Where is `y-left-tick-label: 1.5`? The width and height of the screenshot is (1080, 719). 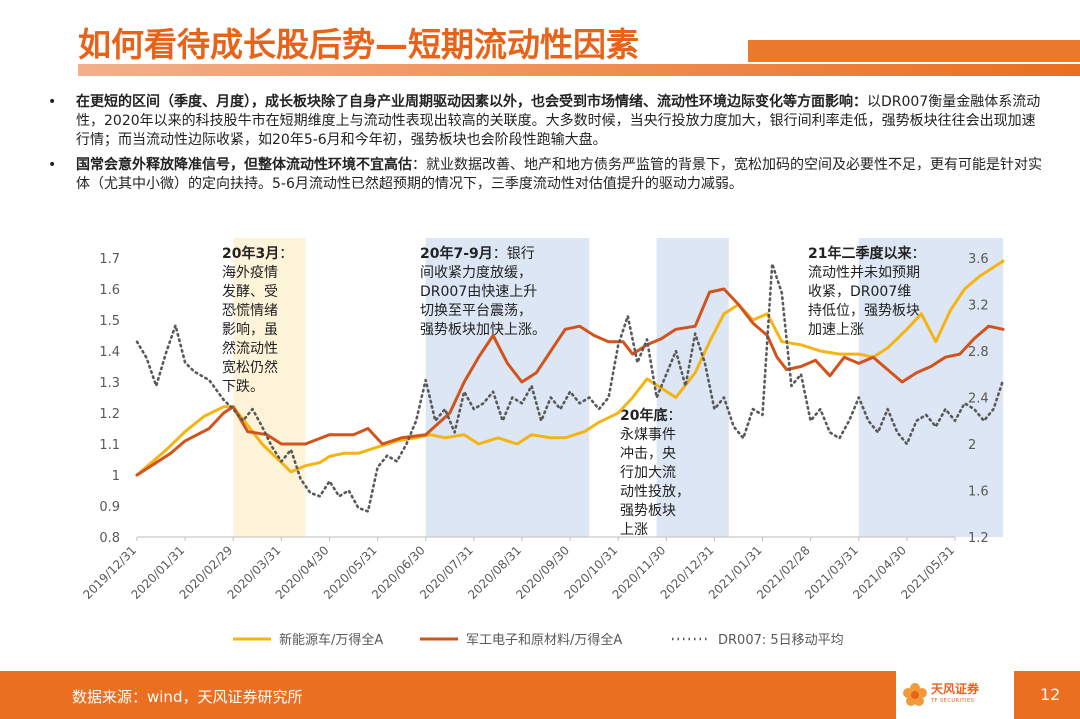
y-left-tick-label: 1.5 is located at coordinates (109, 321).